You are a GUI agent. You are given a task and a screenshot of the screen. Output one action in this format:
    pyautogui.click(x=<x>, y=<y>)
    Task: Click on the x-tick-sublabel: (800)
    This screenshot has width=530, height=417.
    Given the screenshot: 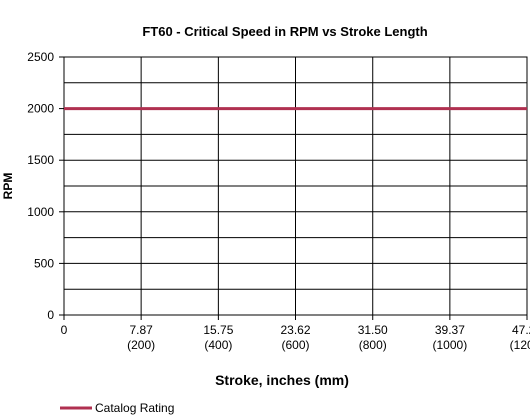 What is the action you would take?
    pyautogui.click(x=373, y=345)
    